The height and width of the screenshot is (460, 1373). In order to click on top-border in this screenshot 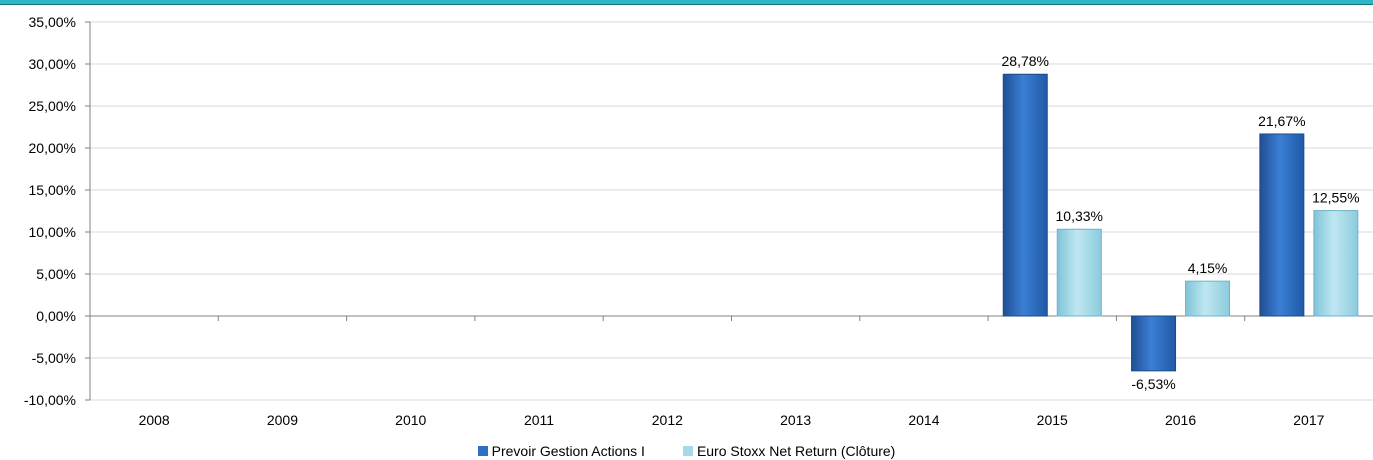, I will do `click(686, 2)`.